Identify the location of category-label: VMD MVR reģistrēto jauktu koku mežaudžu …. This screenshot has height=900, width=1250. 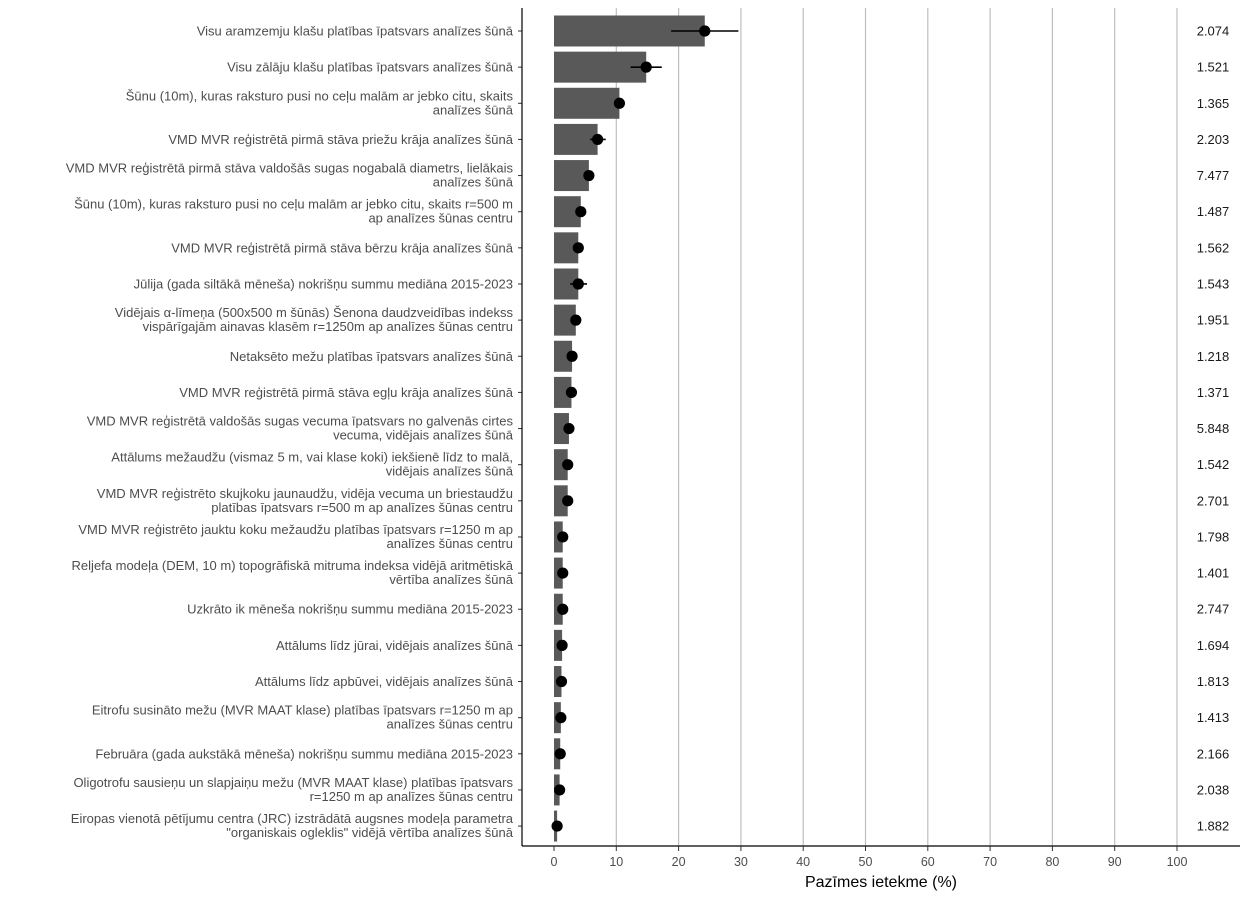
(295, 536).